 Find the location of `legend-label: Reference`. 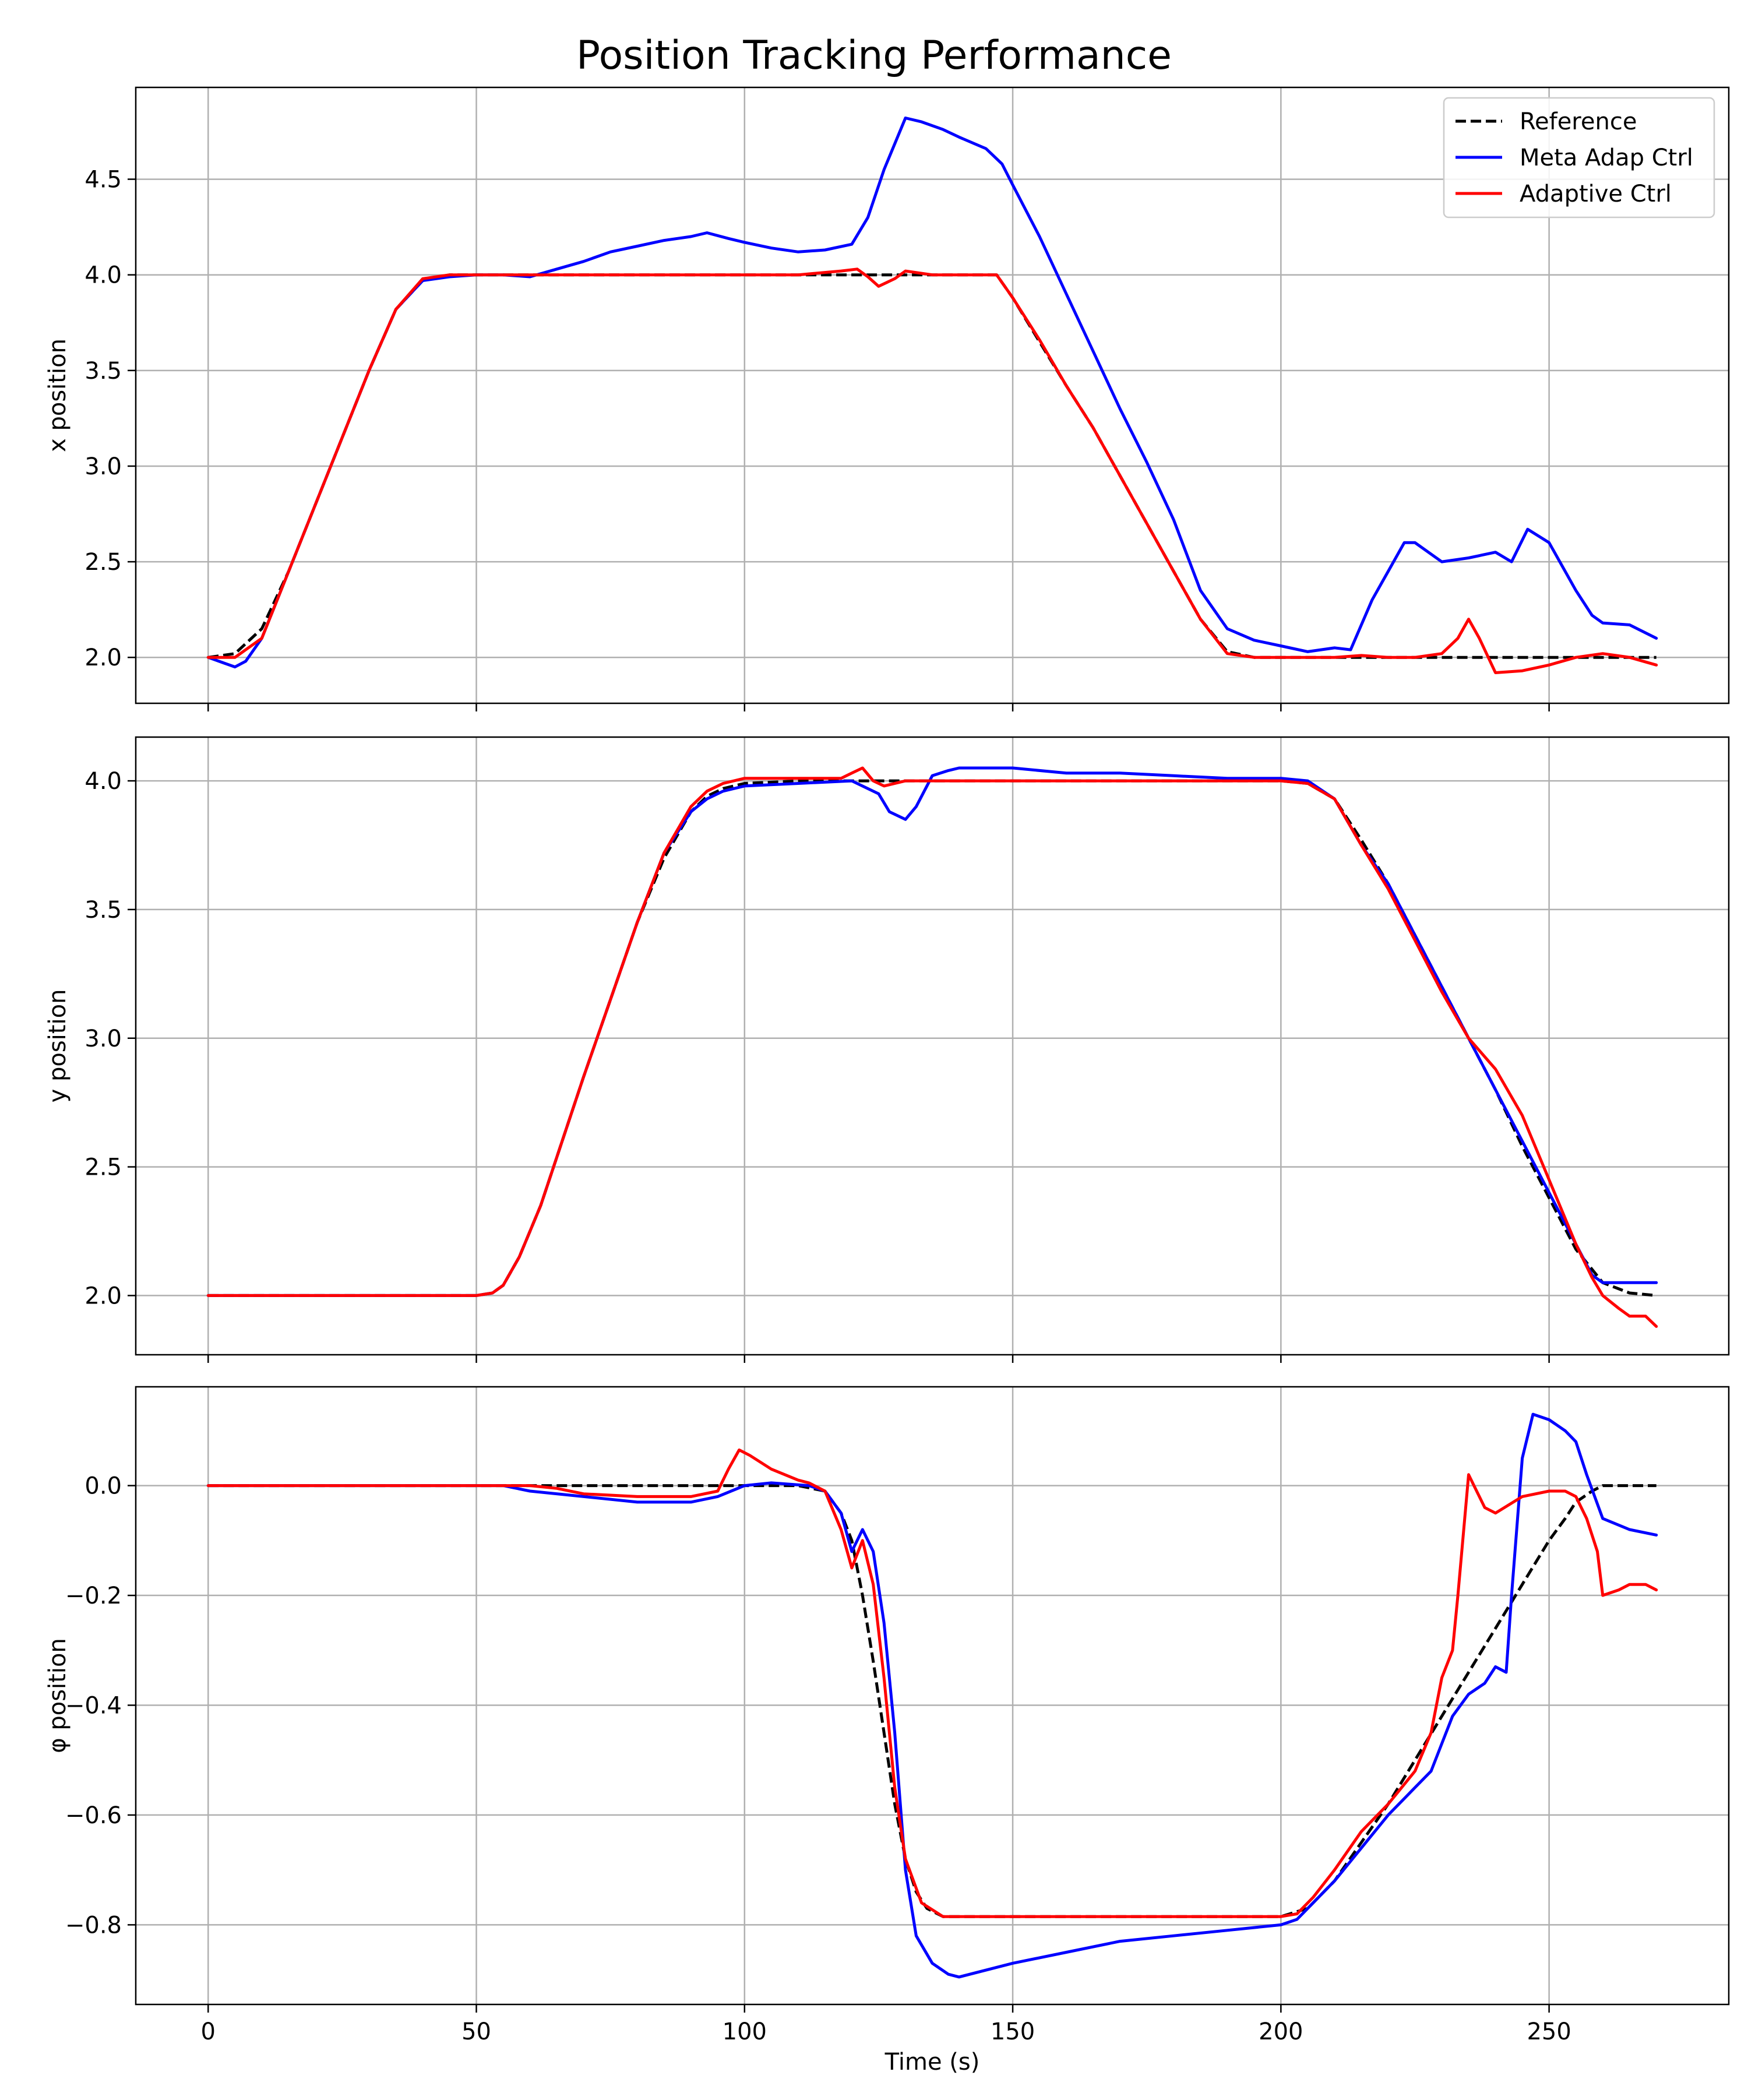

legend-label: Reference is located at coordinates (1578, 121).